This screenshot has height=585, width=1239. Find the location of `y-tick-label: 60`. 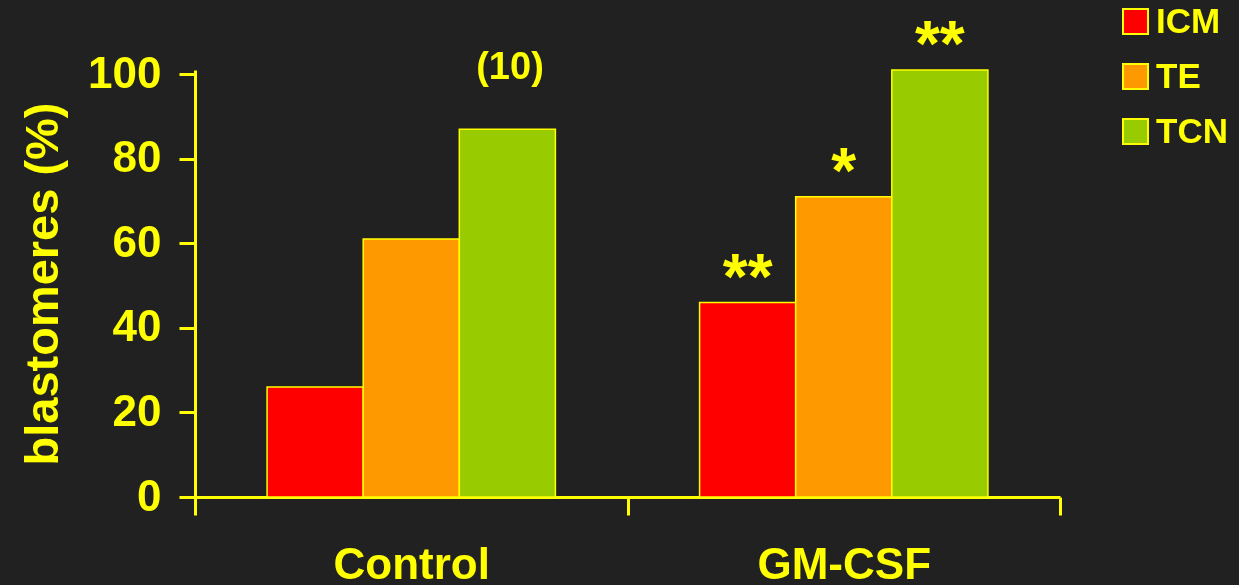

y-tick-label: 60 is located at coordinates (137, 241).